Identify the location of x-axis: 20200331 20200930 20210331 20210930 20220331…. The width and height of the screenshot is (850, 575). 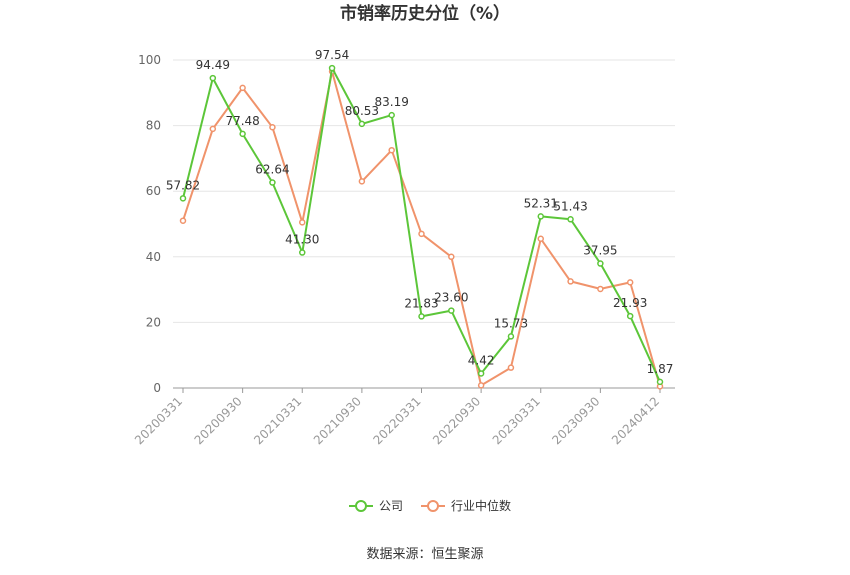
(403, 417).